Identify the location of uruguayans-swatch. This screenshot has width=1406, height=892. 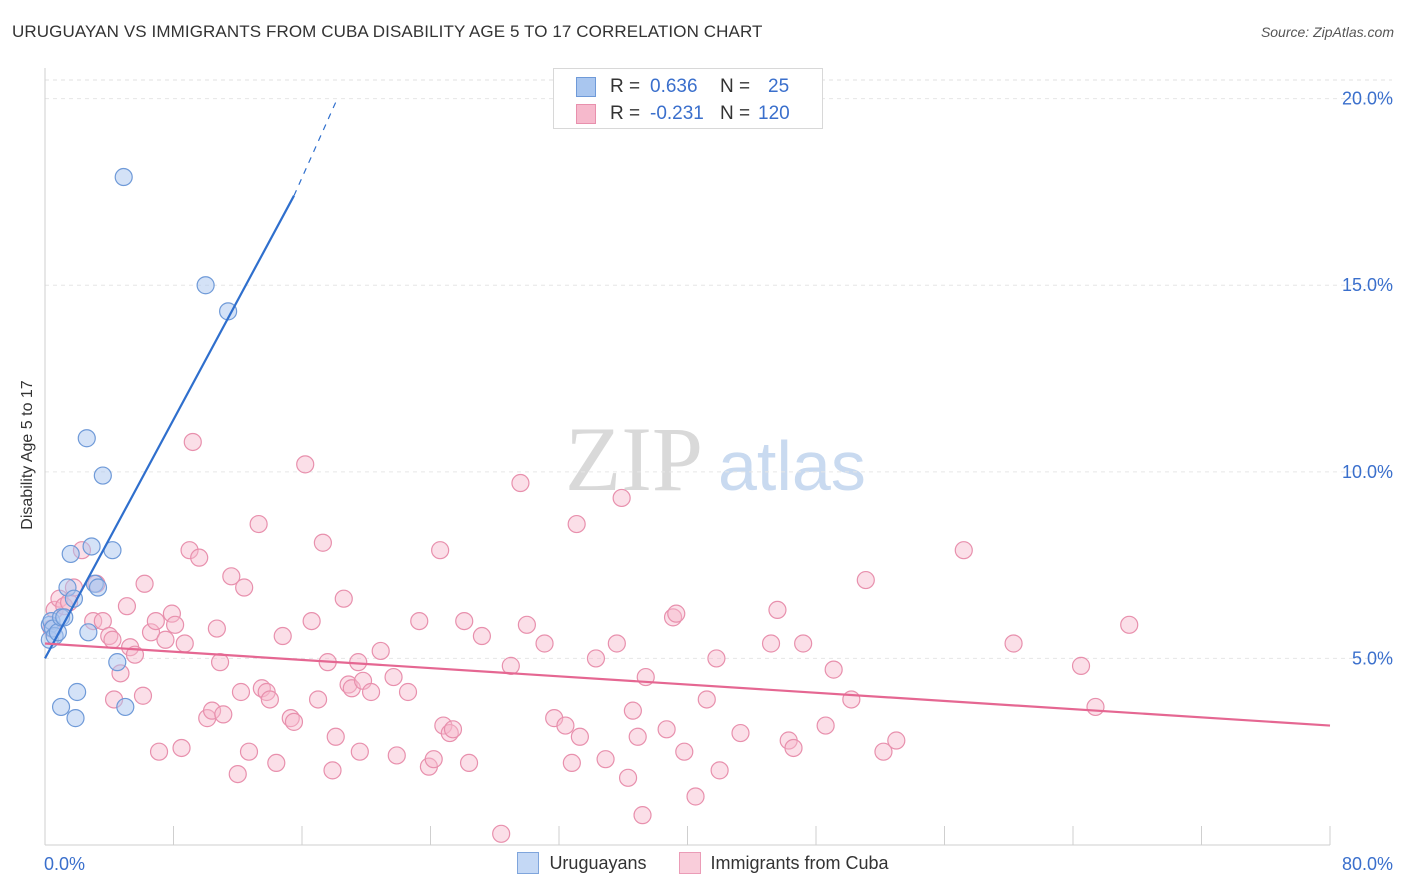
(586, 87).